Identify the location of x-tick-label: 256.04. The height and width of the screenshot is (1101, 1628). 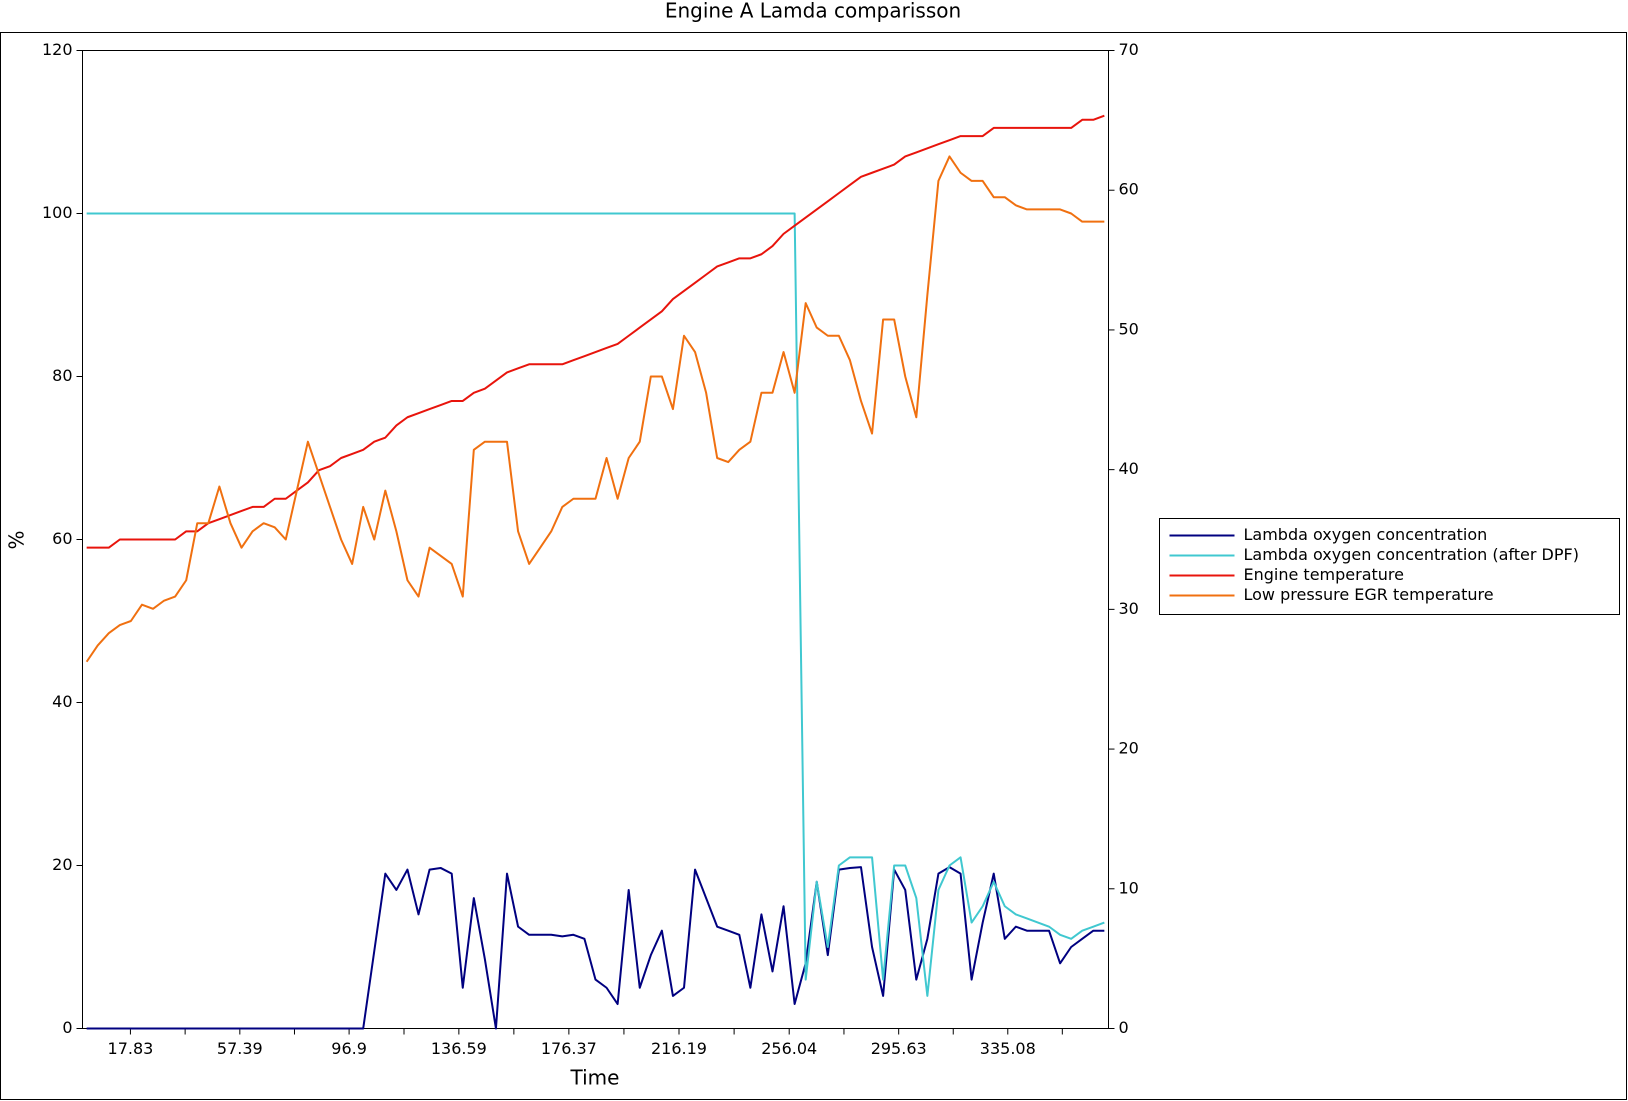
(789, 1048).